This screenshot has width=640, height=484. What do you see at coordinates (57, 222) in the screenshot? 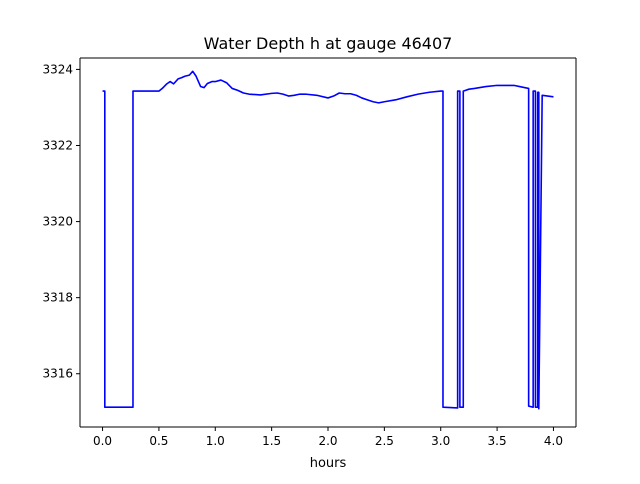
I see `y-tick-label: 3320` at bounding box center [57, 222].